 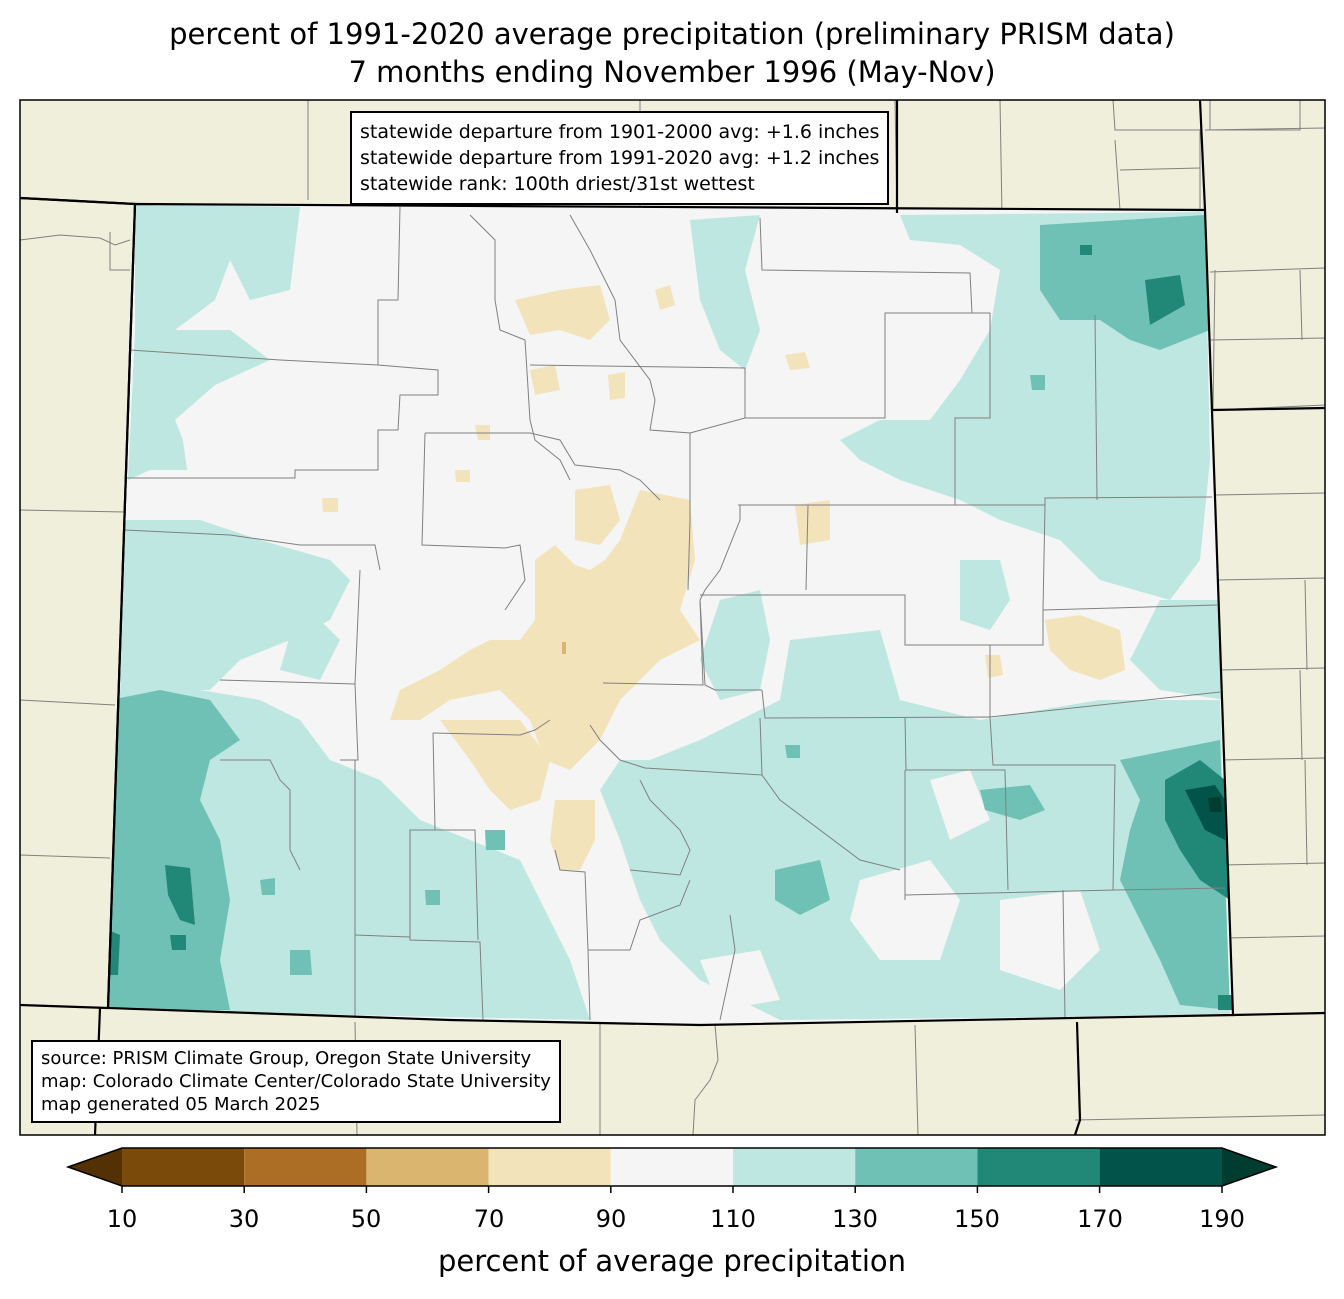 I want to click on colorbar-label-10: 10, so click(x=122, y=1219).